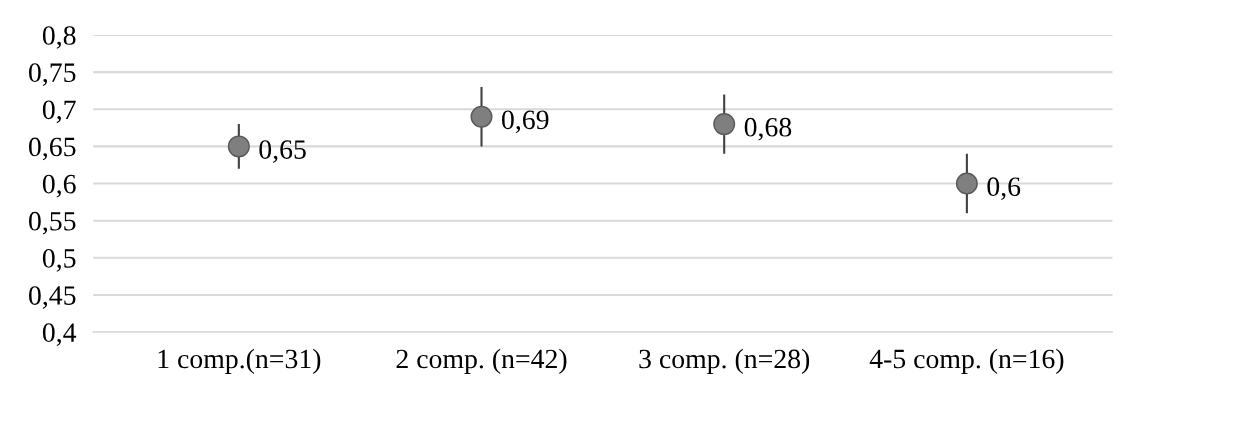 The width and height of the screenshot is (1243, 437). Describe the element at coordinates (239, 361) in the screenshot. I see `x-tick-label: 1 comp.(n=31)` at that location.